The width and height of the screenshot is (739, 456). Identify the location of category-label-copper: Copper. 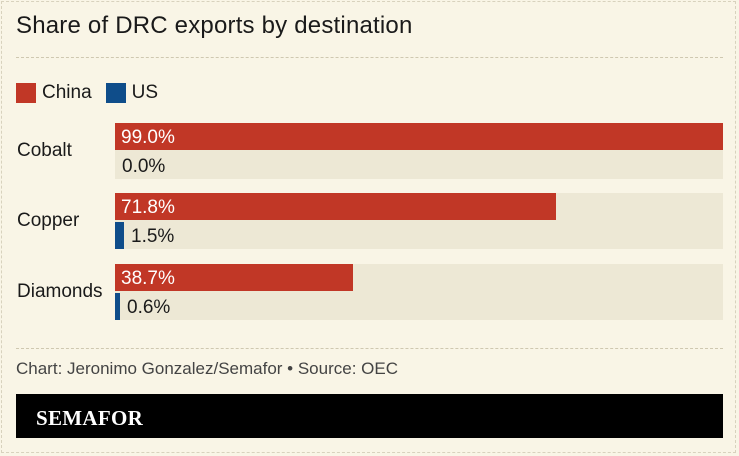
(48, 220).